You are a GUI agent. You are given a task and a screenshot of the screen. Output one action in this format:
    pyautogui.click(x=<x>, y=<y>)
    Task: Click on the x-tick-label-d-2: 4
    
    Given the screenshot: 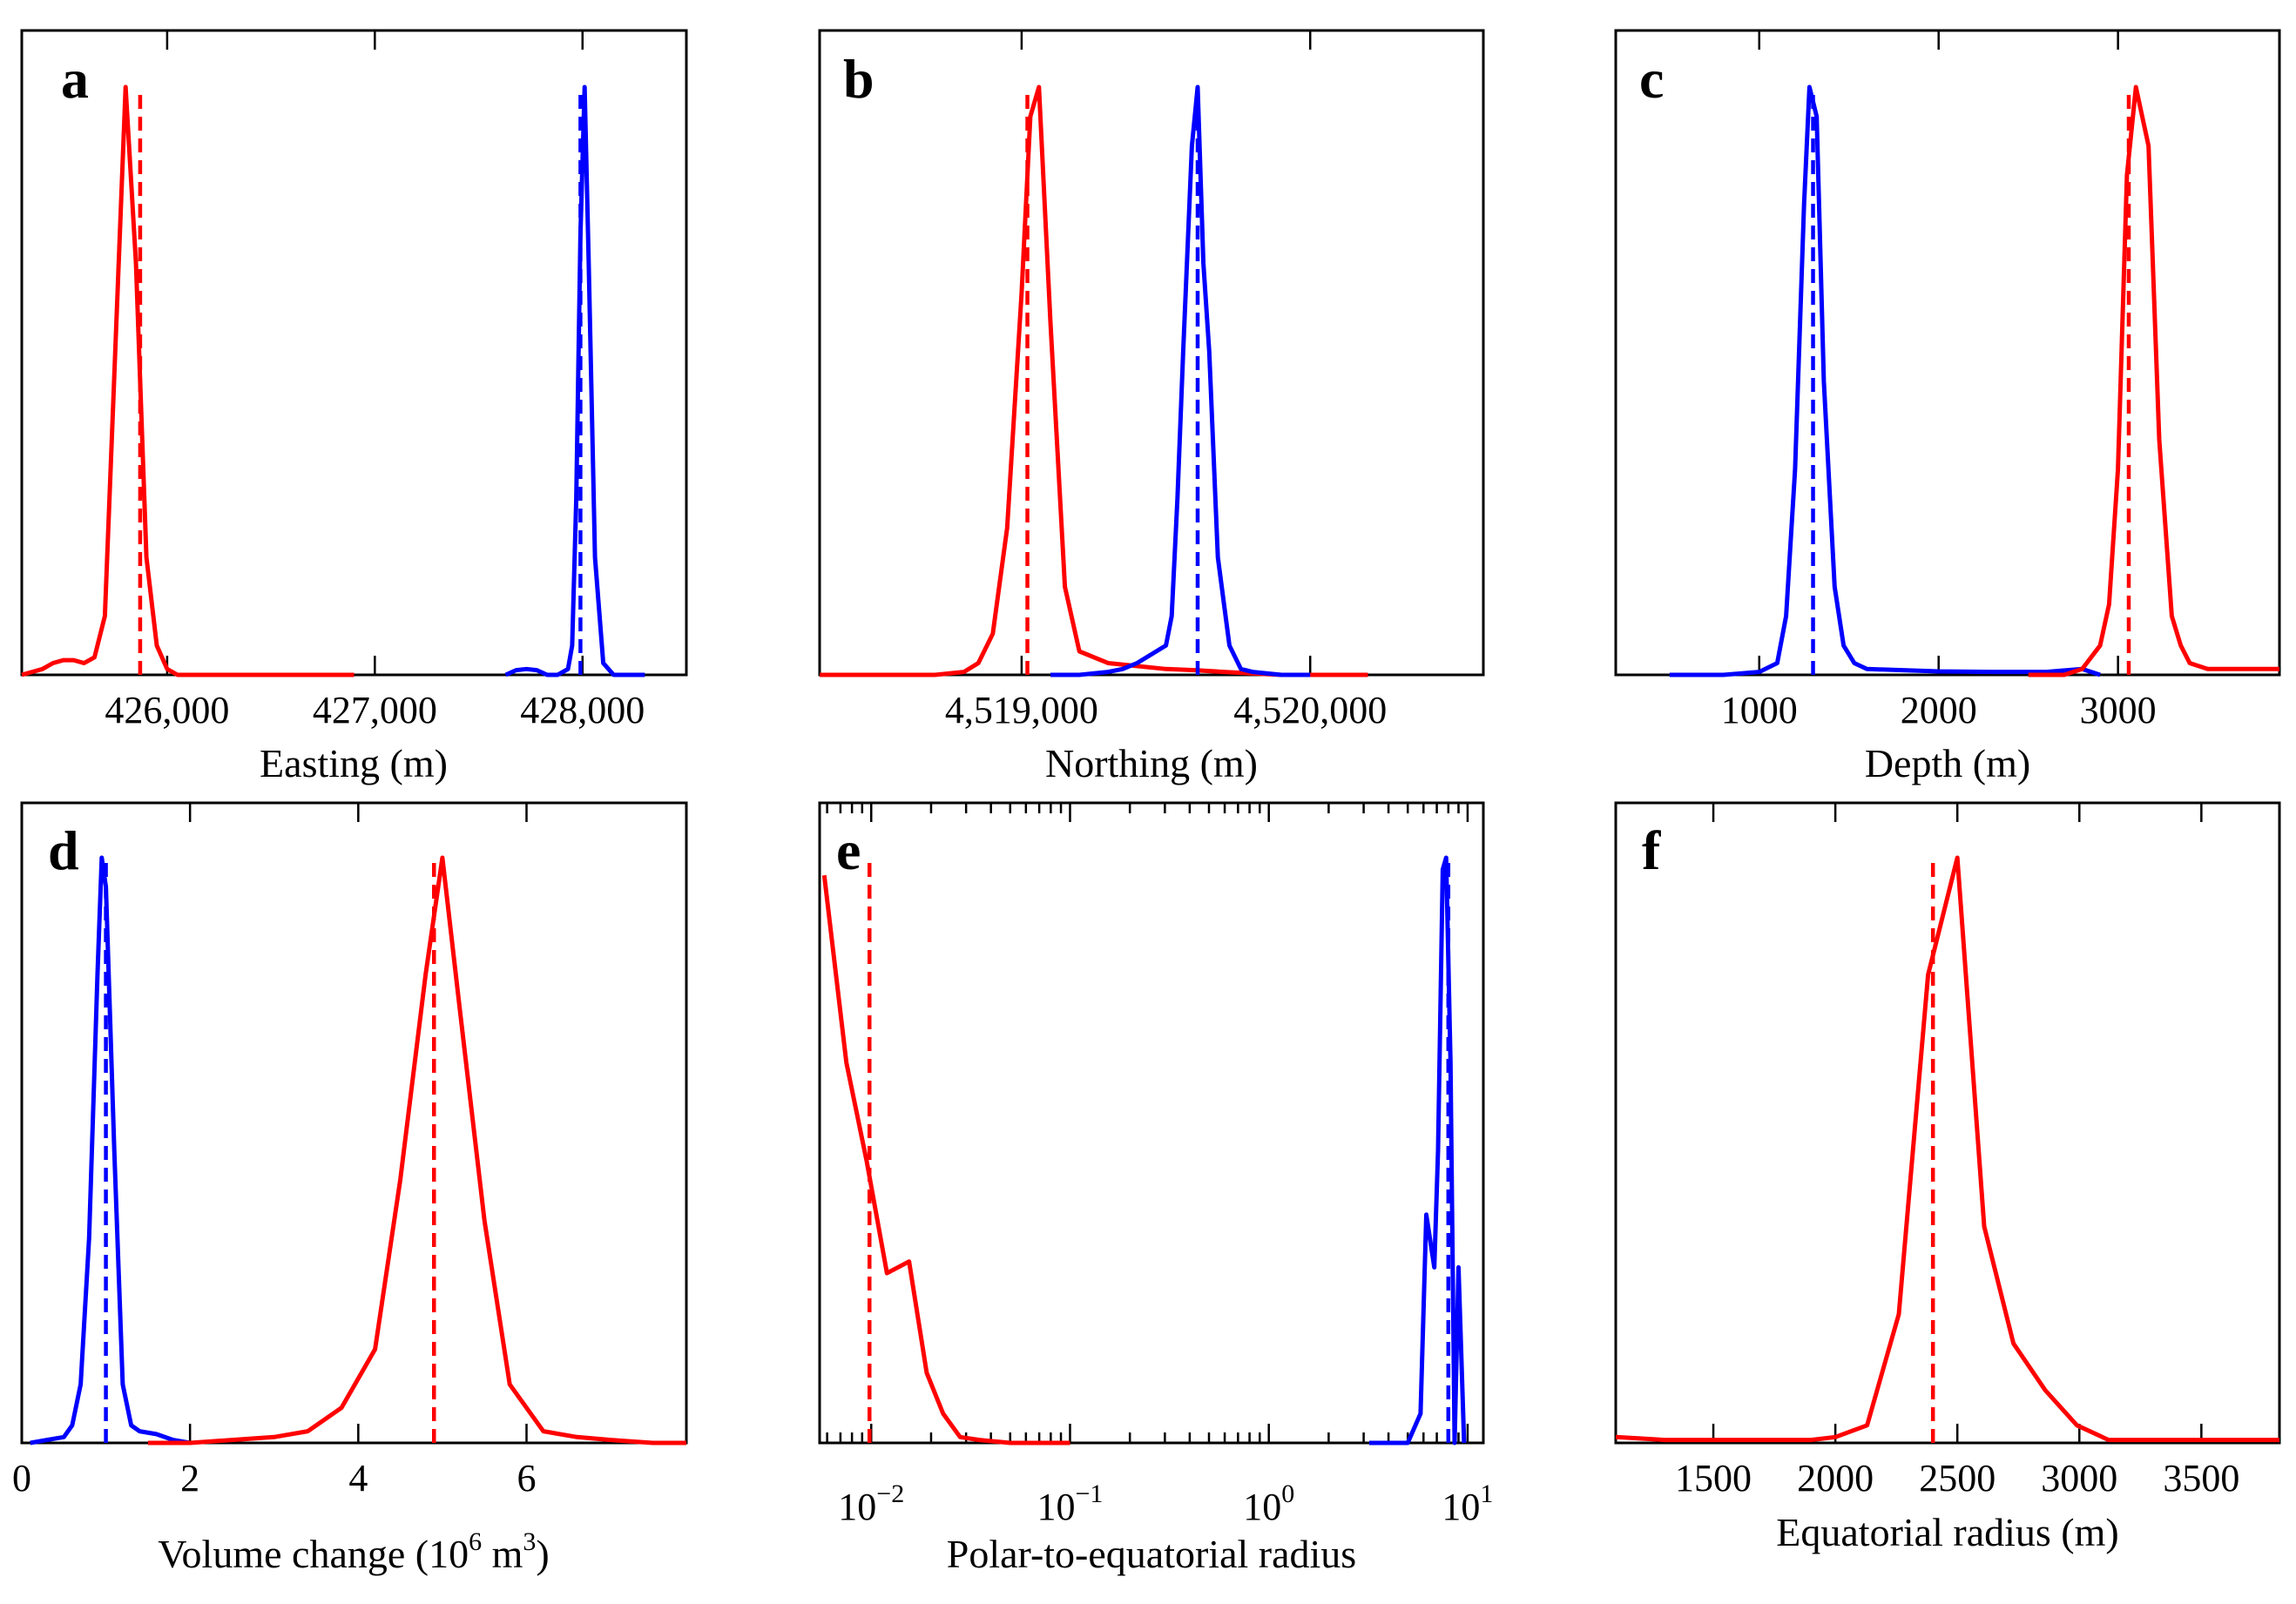 What is the action you would take?
    pyautogui.click(x=358, y=1479)
    